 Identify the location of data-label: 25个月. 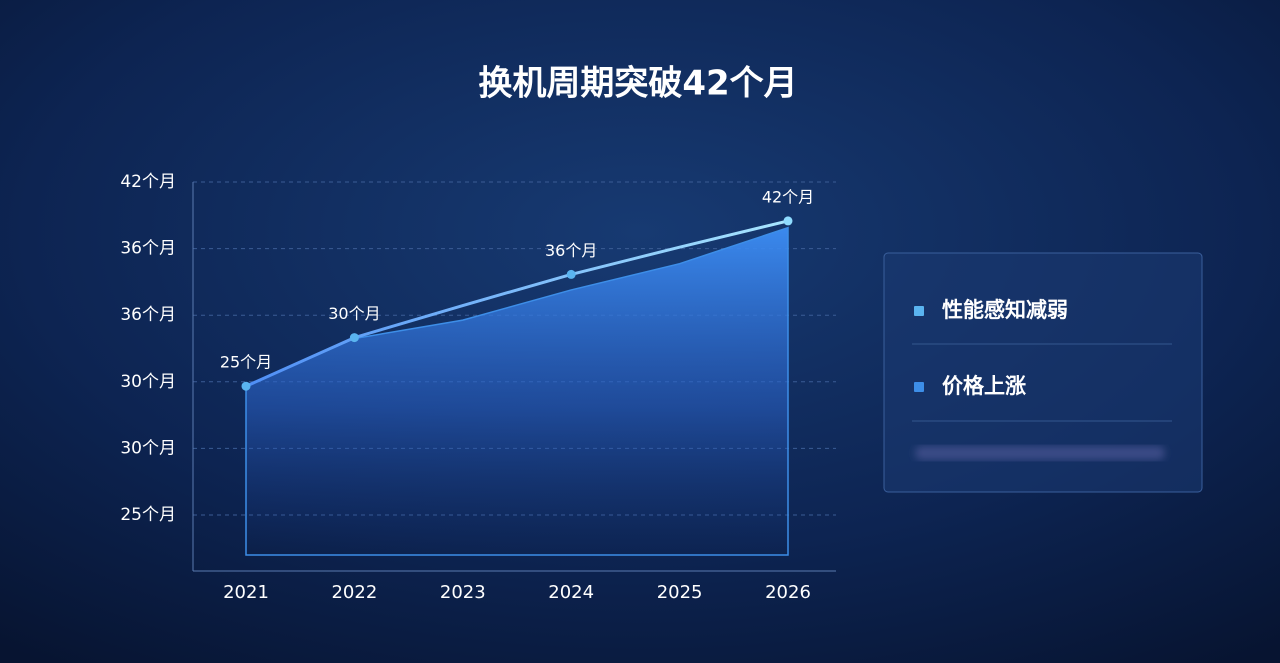
(246, 362).